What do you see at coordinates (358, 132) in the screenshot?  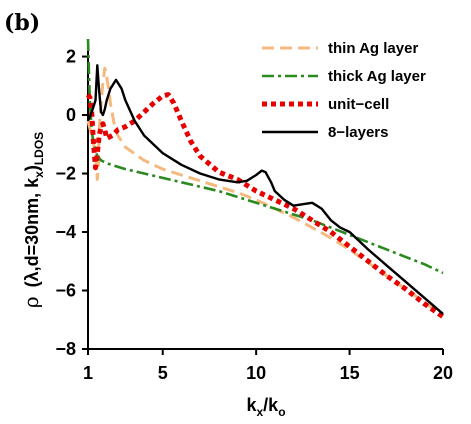 I see `legend-label-4: 8−layers` at bounding box center [358, 132].